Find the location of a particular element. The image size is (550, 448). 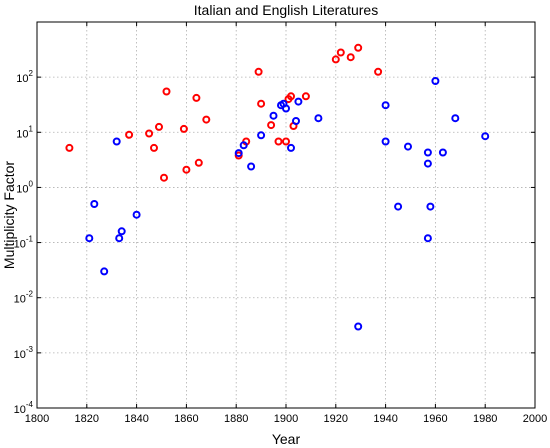

x-tick-label: 2000 is located at coordinates (535, 419).